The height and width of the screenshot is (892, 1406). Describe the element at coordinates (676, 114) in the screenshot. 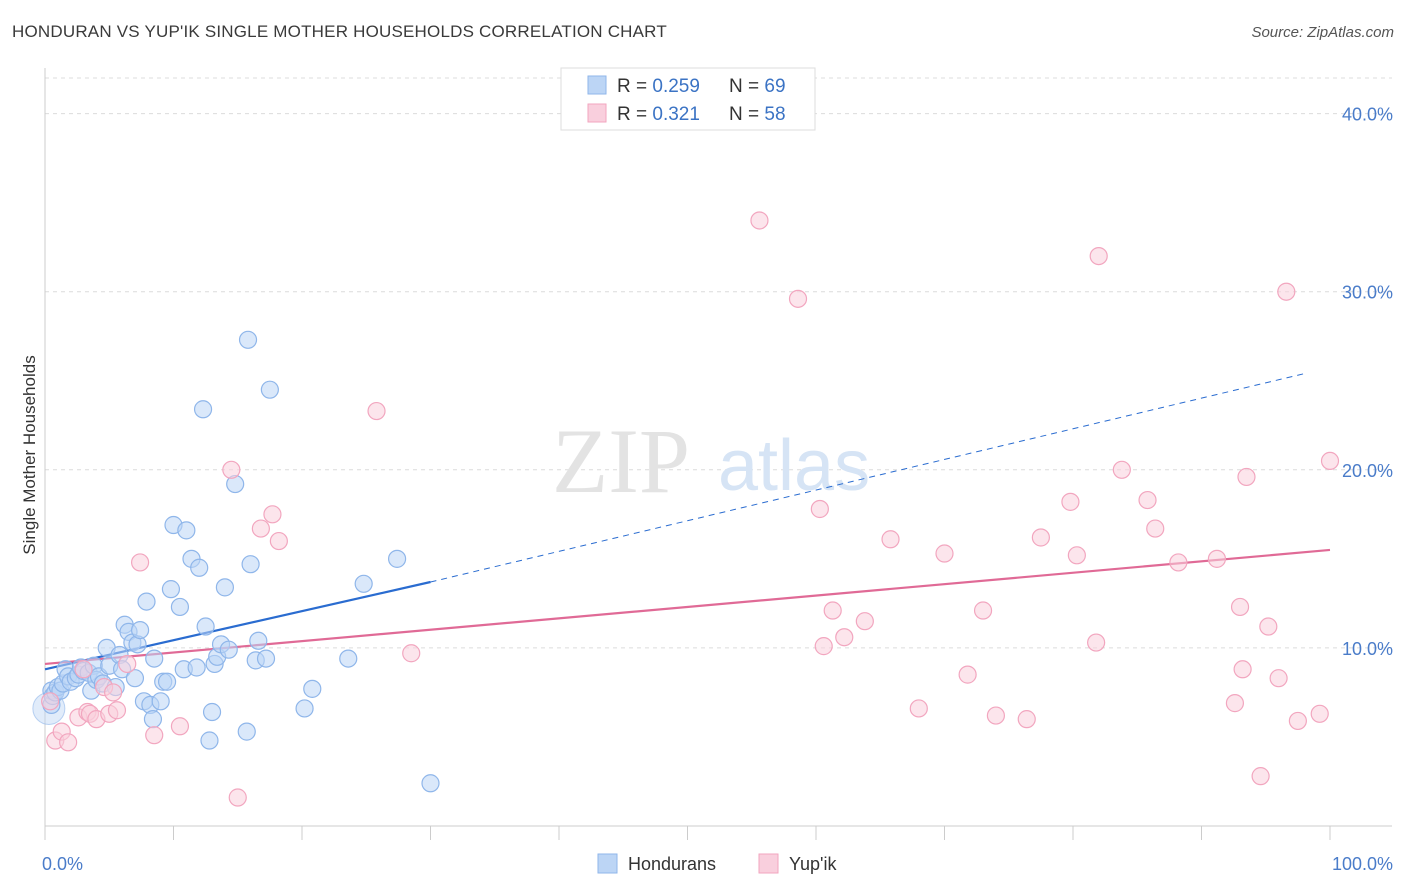

I see `legend-r-value-2: 0.321` at that location.